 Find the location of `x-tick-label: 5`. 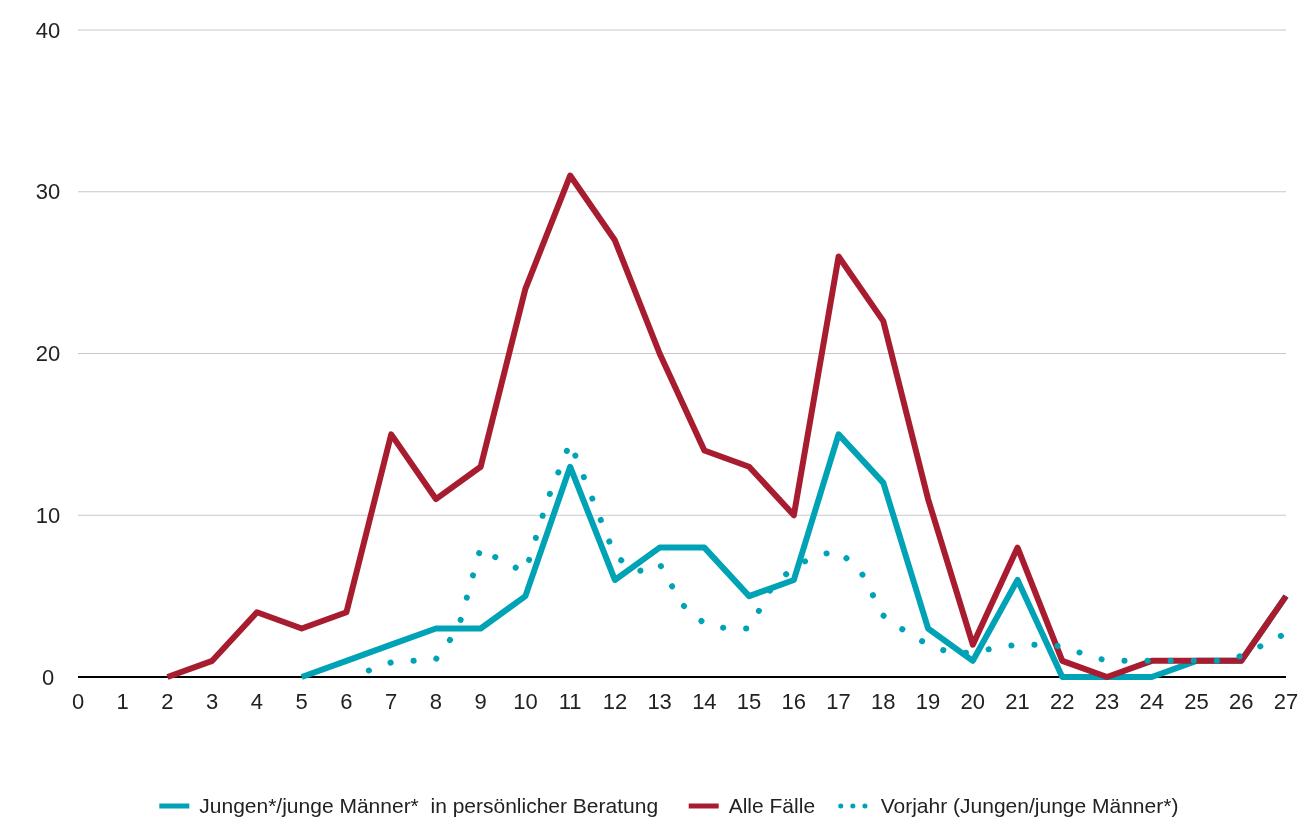

x-tick-label: 5 is located at coordinates (301, 701).